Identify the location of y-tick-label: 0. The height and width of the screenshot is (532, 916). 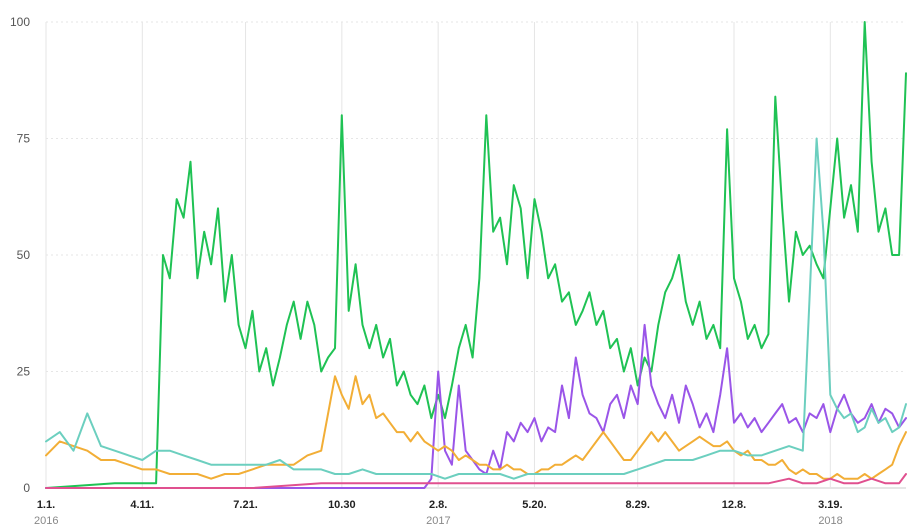
(26, 488).